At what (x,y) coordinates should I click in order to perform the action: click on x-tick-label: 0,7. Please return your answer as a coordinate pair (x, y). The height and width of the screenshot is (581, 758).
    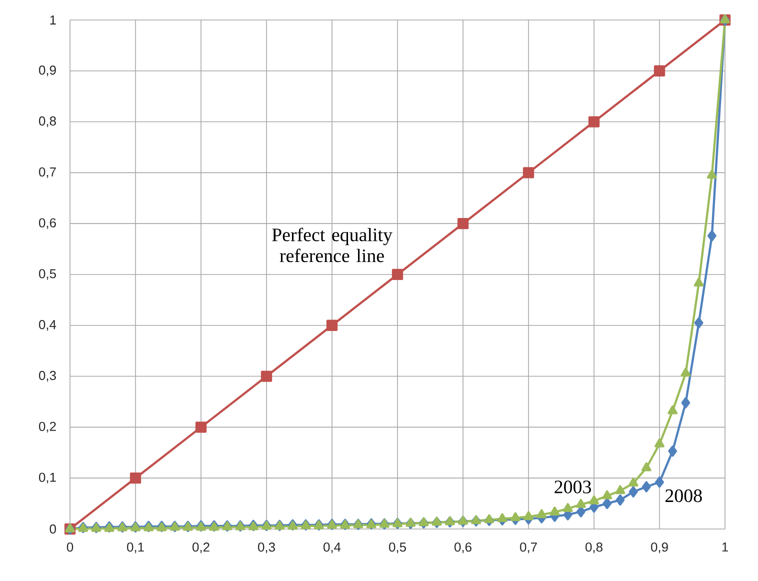
    Looking at the image, I should click on (528, 548).